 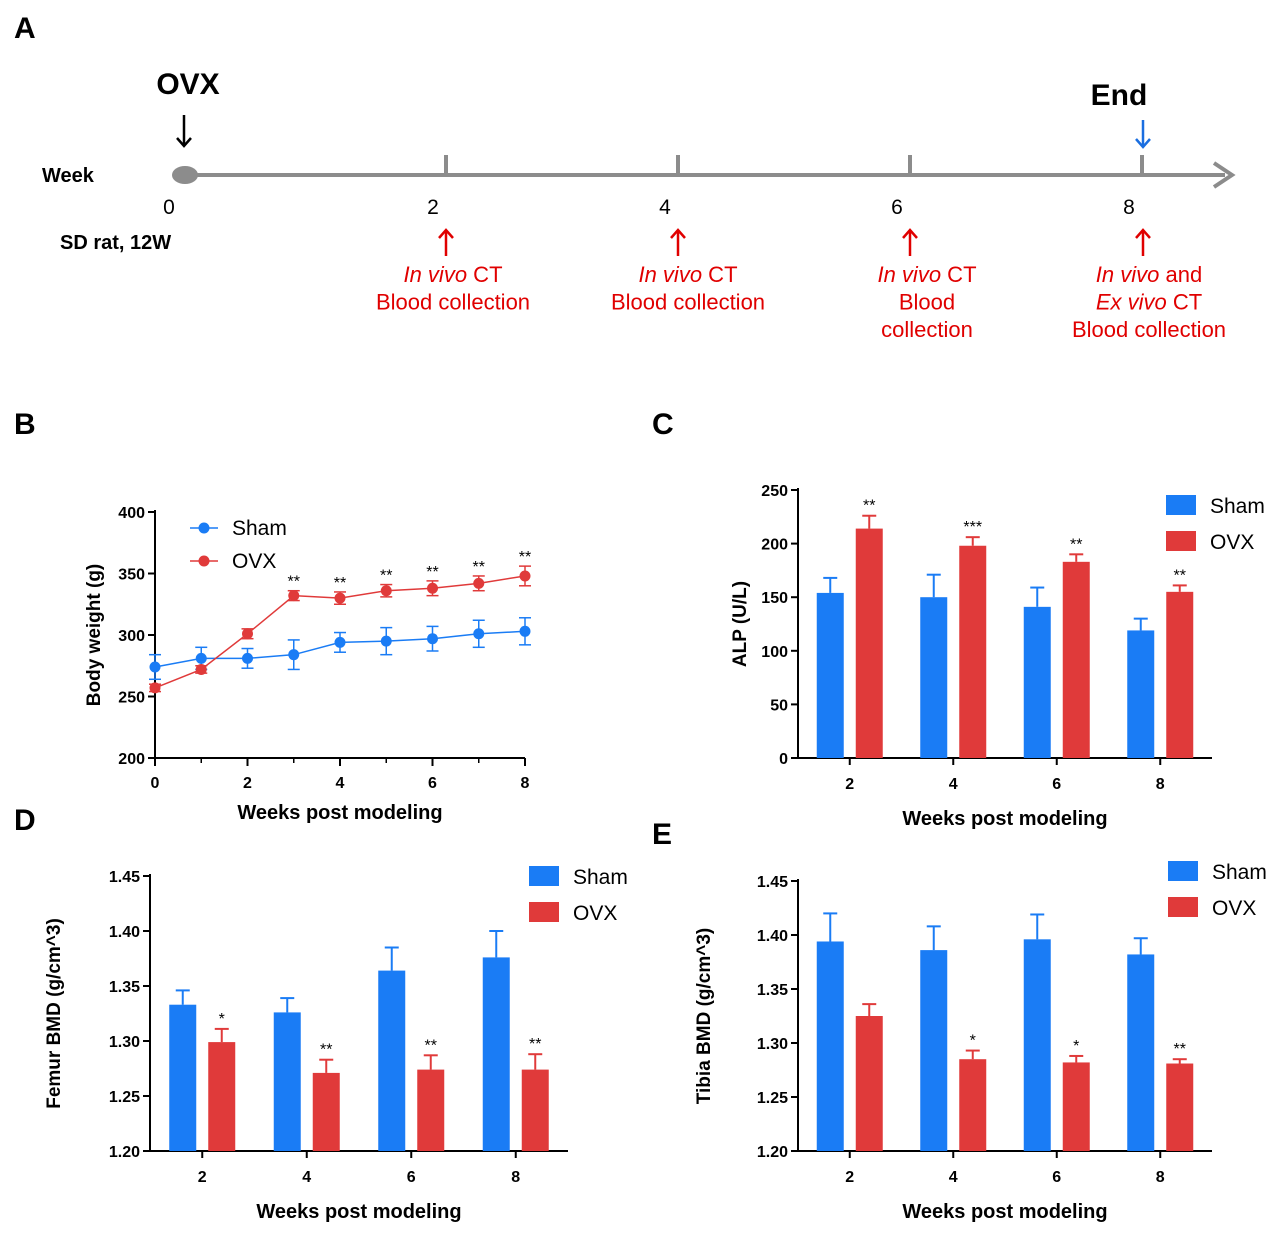 What do you see at coordinates (131, 513) in the screenshot?
I see `y-tick-label: 400` at bounding box center [131, 513].